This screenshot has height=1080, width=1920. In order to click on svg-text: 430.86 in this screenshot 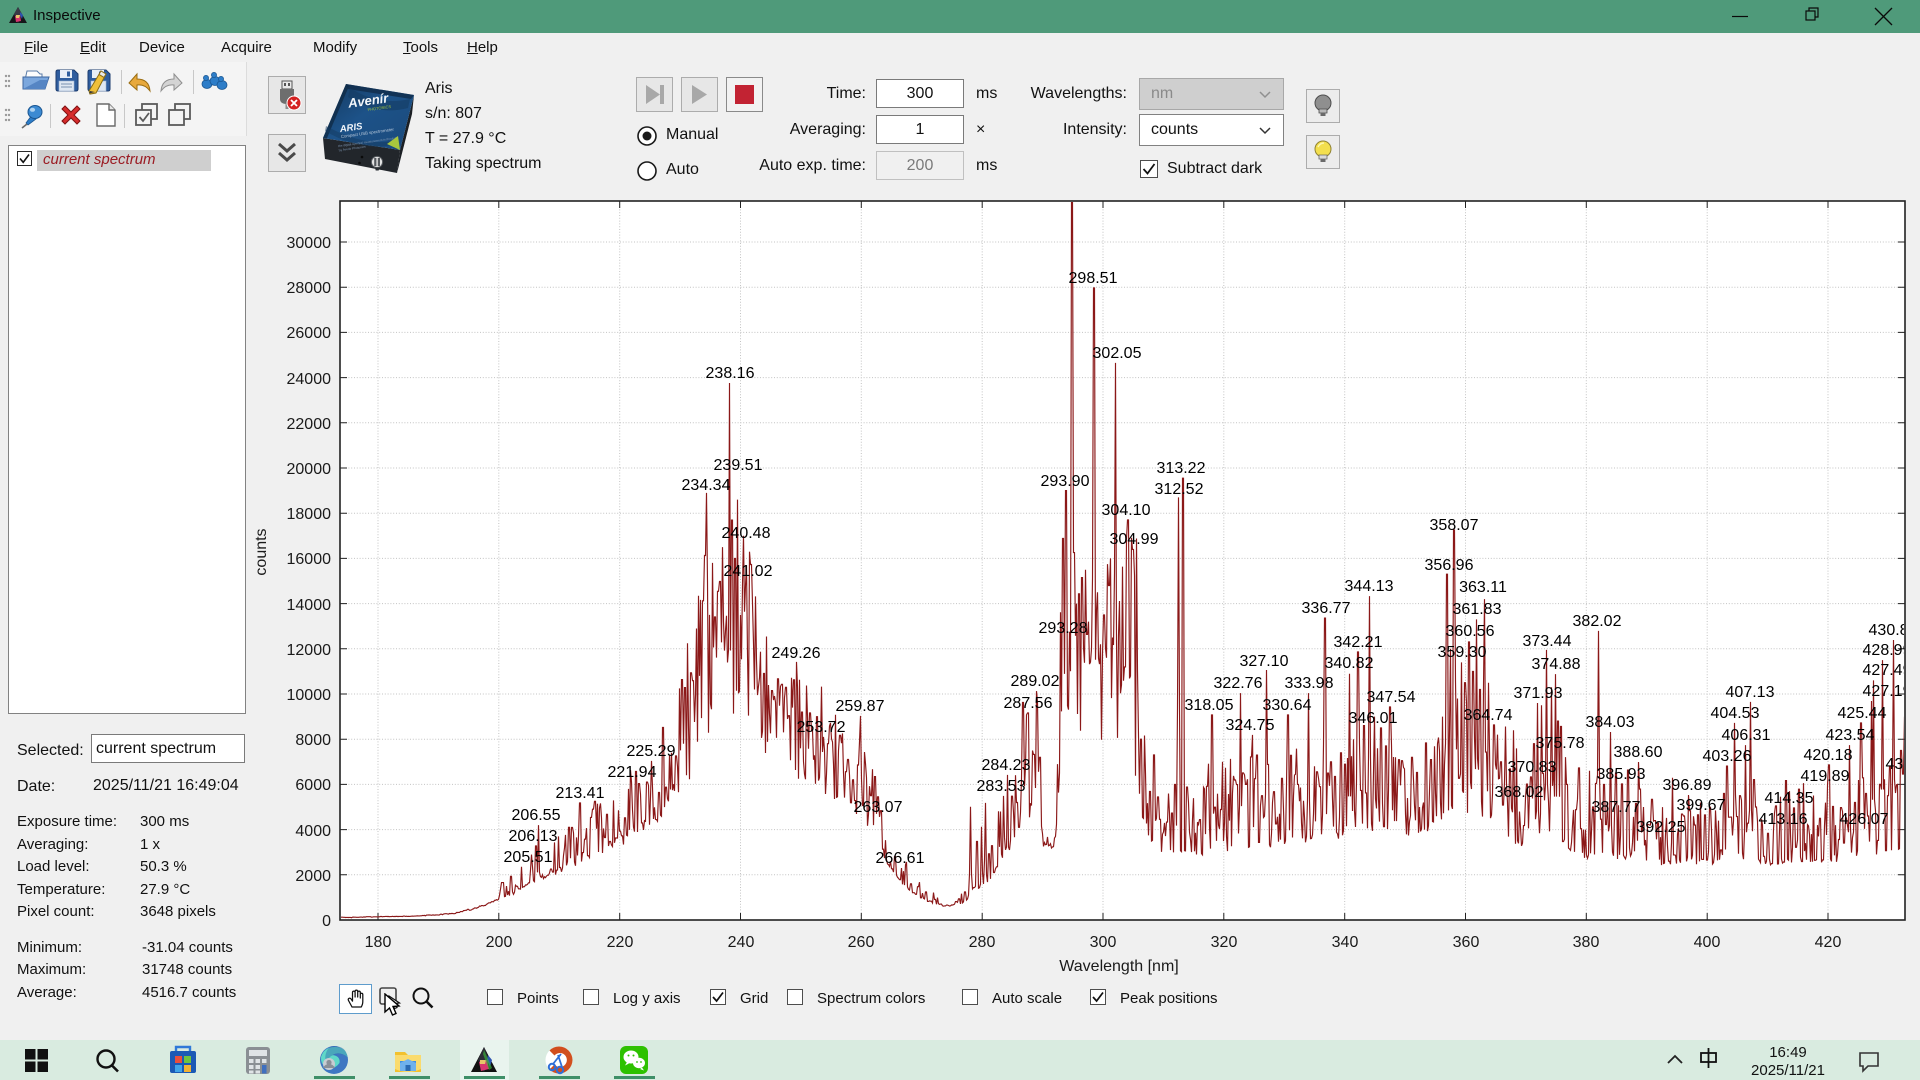, I will do `click(1893, 630)`.